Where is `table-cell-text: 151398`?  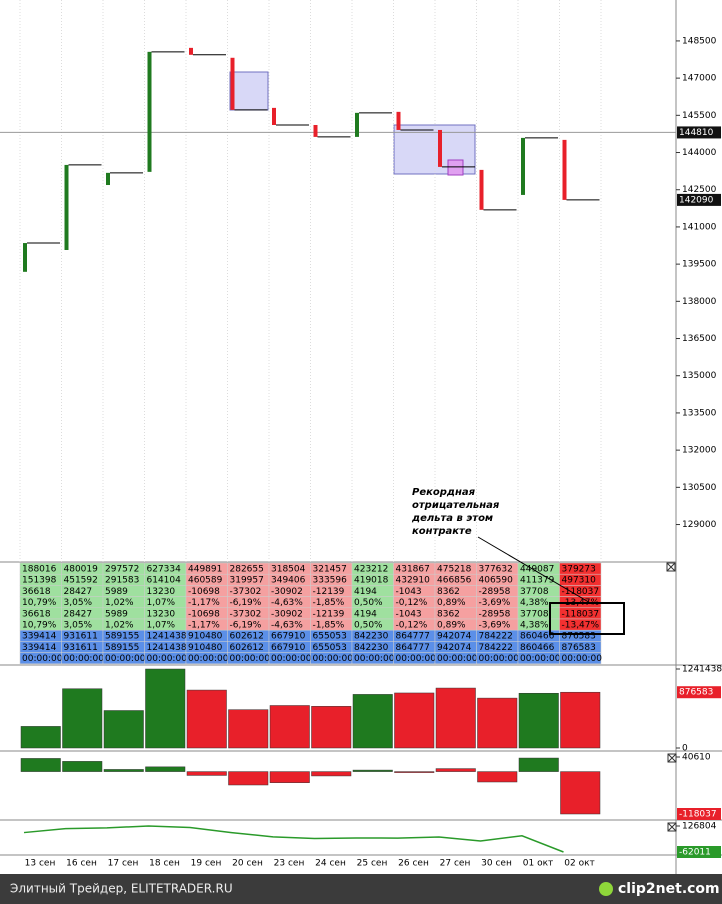 table-cell-text: 151398 is located at coordinates (39, 581).